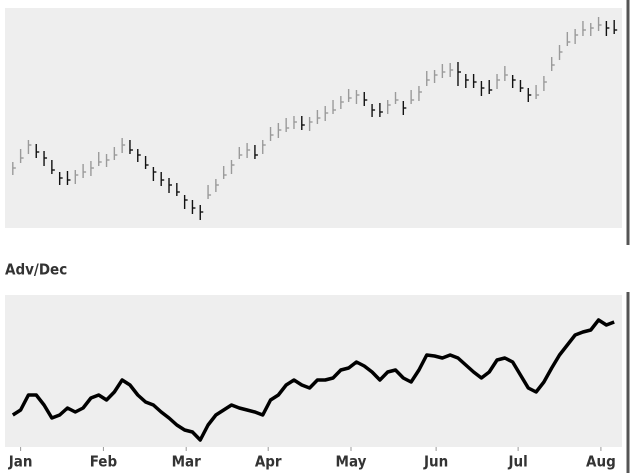 The width and height of the screenshot is (632, 473). What do you see at coordinates (104, 462) in the screenshot?
I see `x-tick-label: Feb` at bounding box center [104, 462].